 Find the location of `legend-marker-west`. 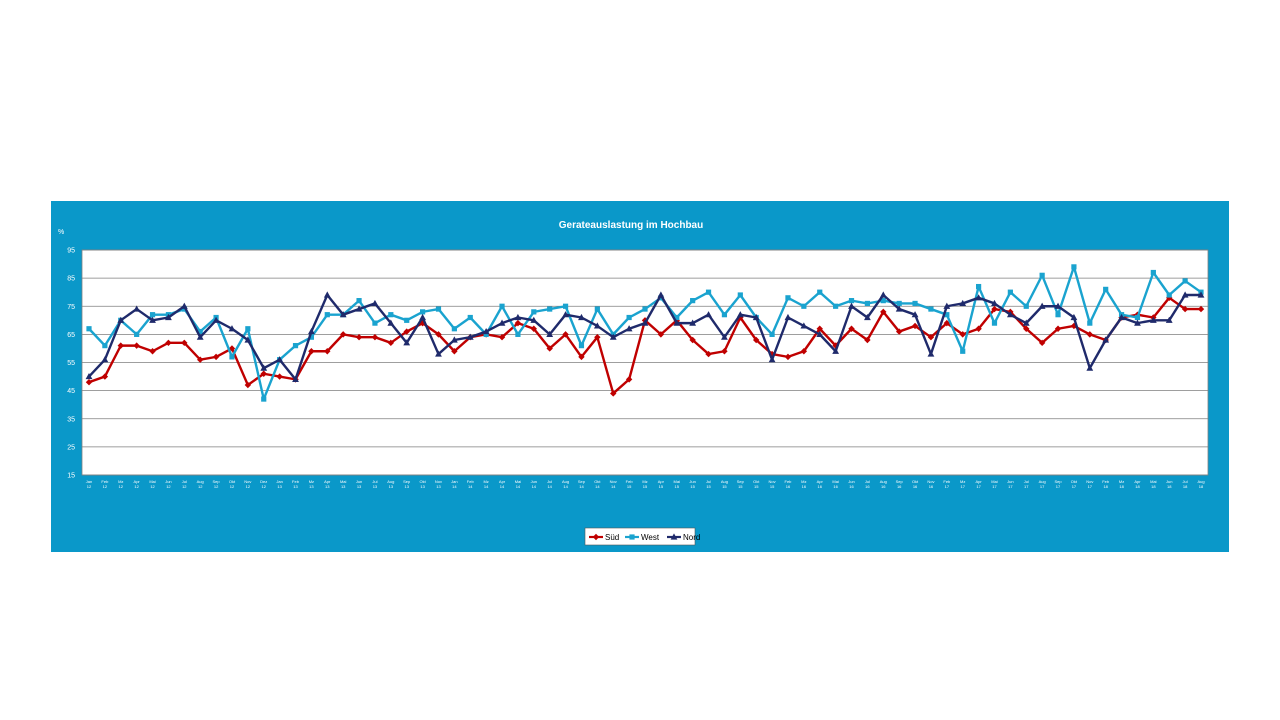

legend-marker-west is located at coordinates (632, 537).